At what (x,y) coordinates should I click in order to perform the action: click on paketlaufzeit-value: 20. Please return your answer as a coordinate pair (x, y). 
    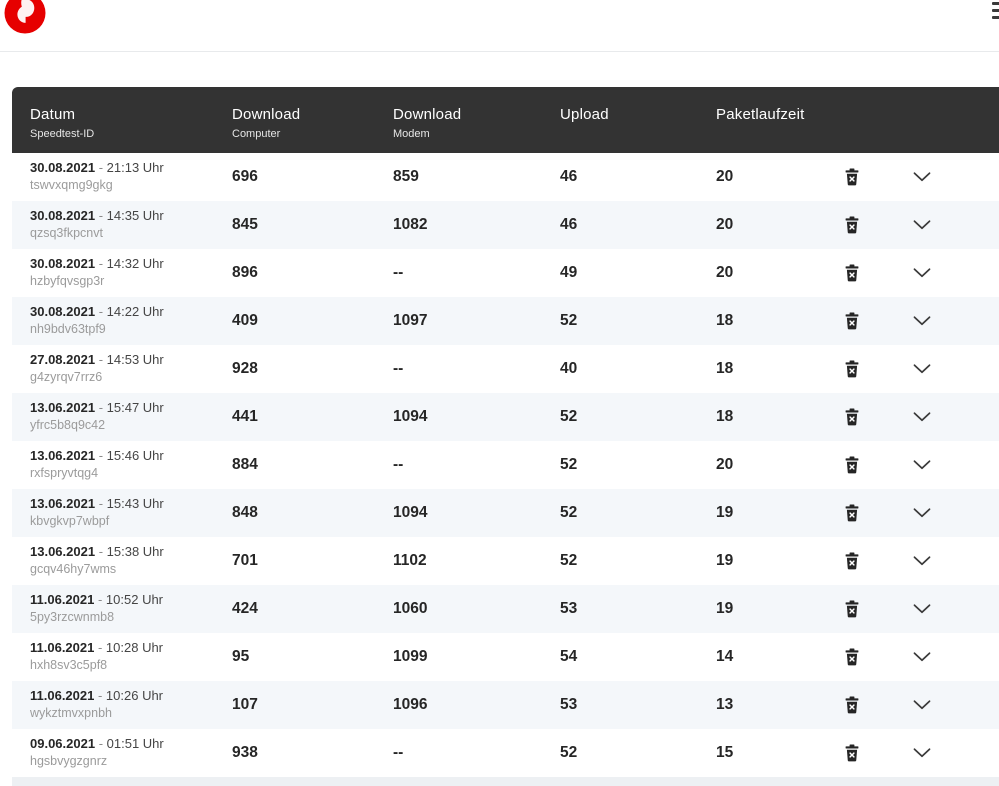
    Looking at the image, I should click on (725, 464).